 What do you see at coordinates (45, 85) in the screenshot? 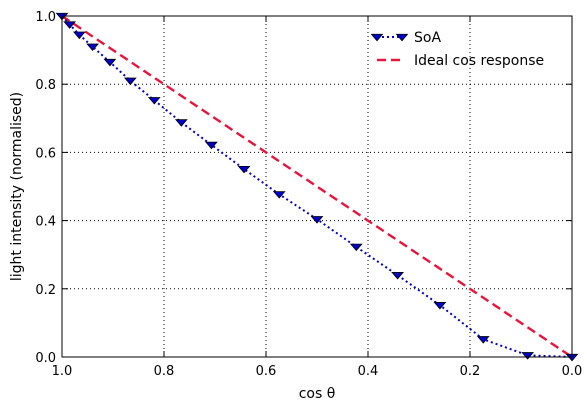
I see `y-tick-label: 0.8` at bounding box center [45, 85].